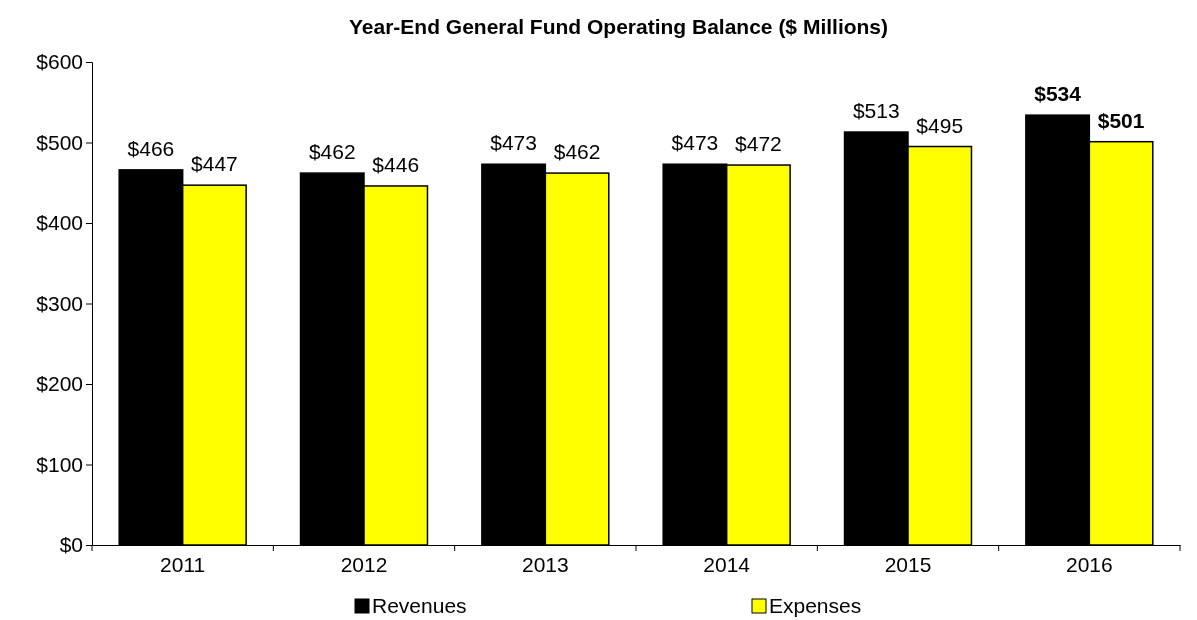 The height and width of the screenshot is (620, 1197). What do you see at coordinates (1089, 564) in the screenshot?
I see `x-tick-label: 2016` at bounding box center [1089, 564].